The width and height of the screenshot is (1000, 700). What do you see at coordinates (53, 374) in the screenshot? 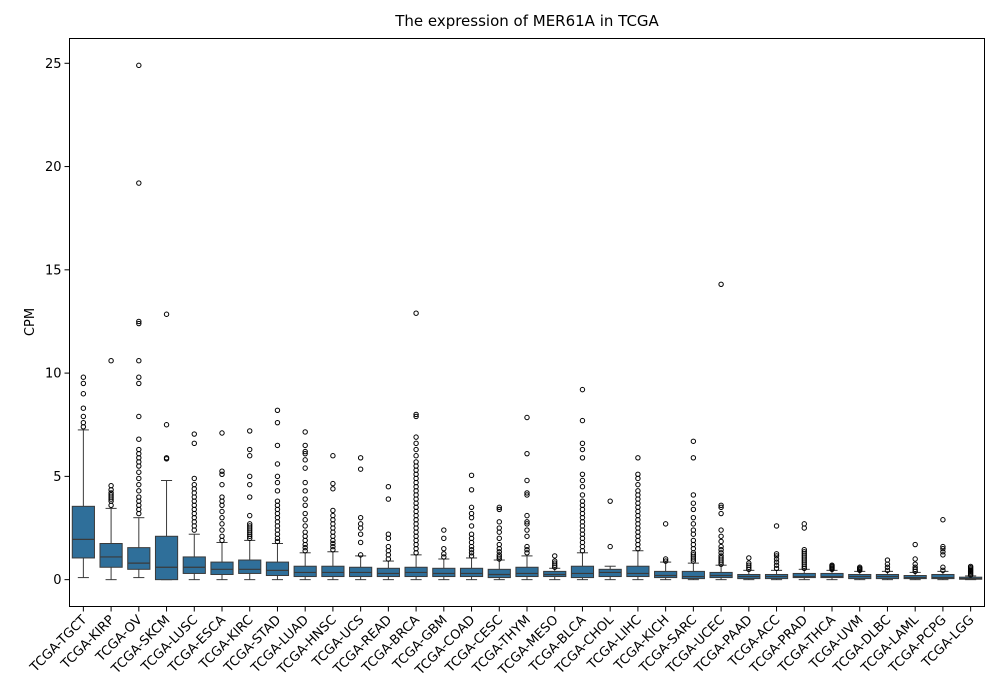
I see `y-tick-label: 10` at bounding box center [53, 374].